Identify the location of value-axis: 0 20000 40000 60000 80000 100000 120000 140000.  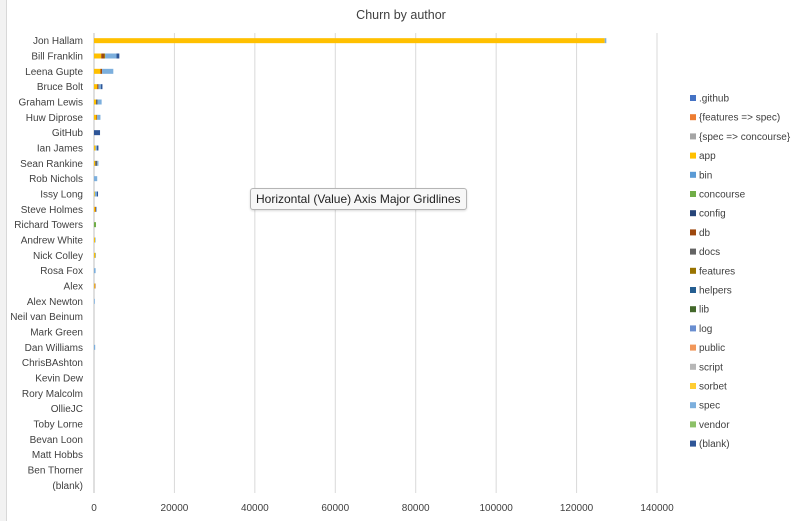
(382, 508).